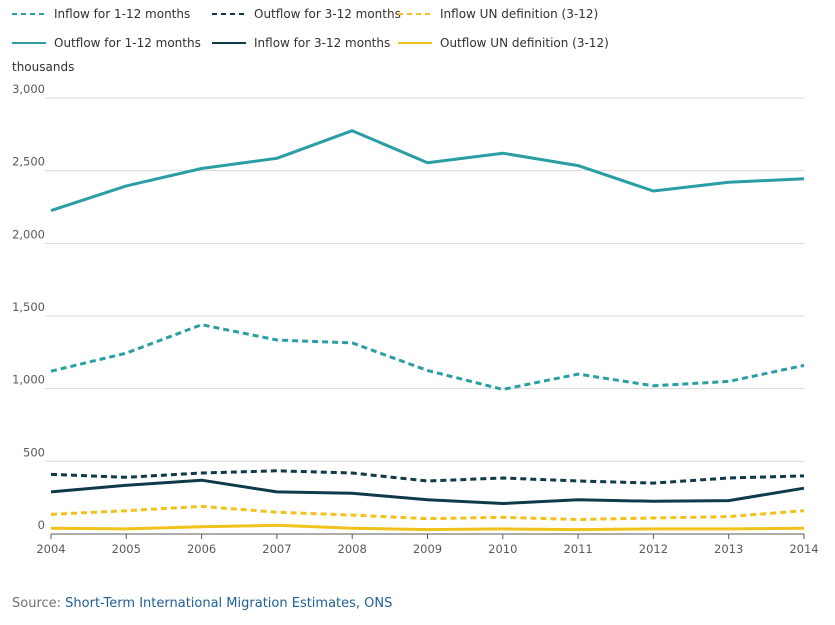 Image resolution: width=835 pixels, height=625 pixels. I want to click on y-tick-label: 0, so click(41, 525).